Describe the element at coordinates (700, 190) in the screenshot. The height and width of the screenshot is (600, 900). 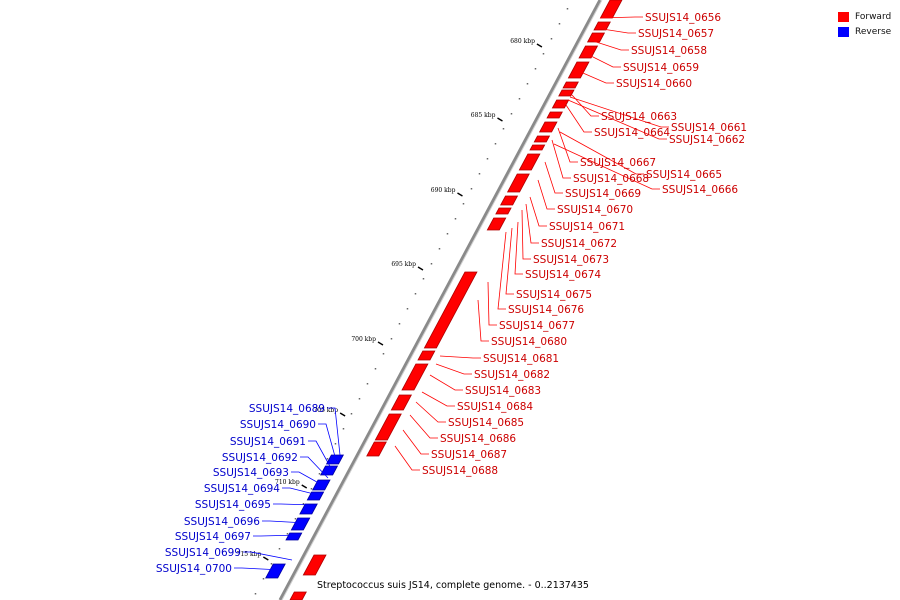
I see `forward-gene-label: SSUJS14_0666` at that location.